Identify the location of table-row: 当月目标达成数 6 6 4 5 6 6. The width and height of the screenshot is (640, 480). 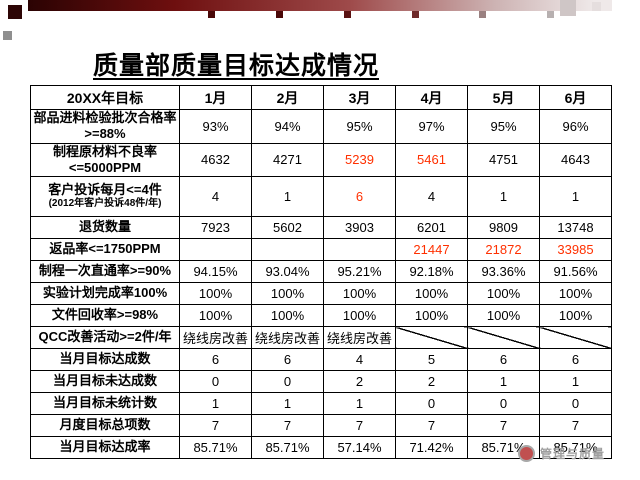
(321, 359).